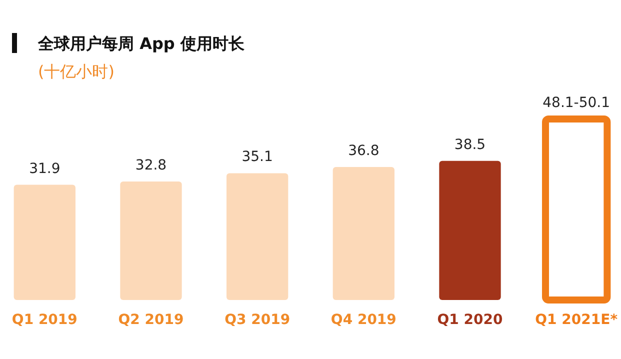 Image resolution: width=621 pixels, height=359 pixels. I want to click on data-label: 38.5, so click(470, 144).